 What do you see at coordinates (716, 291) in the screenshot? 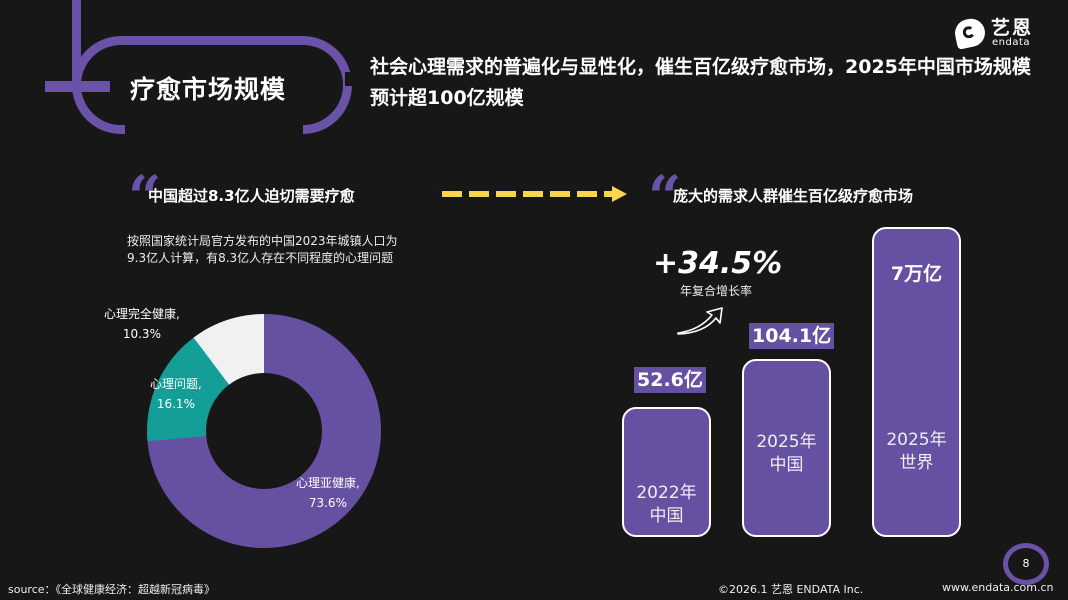
I see `cagr-label: 年复合增长率` at bounding box center [716, 291].